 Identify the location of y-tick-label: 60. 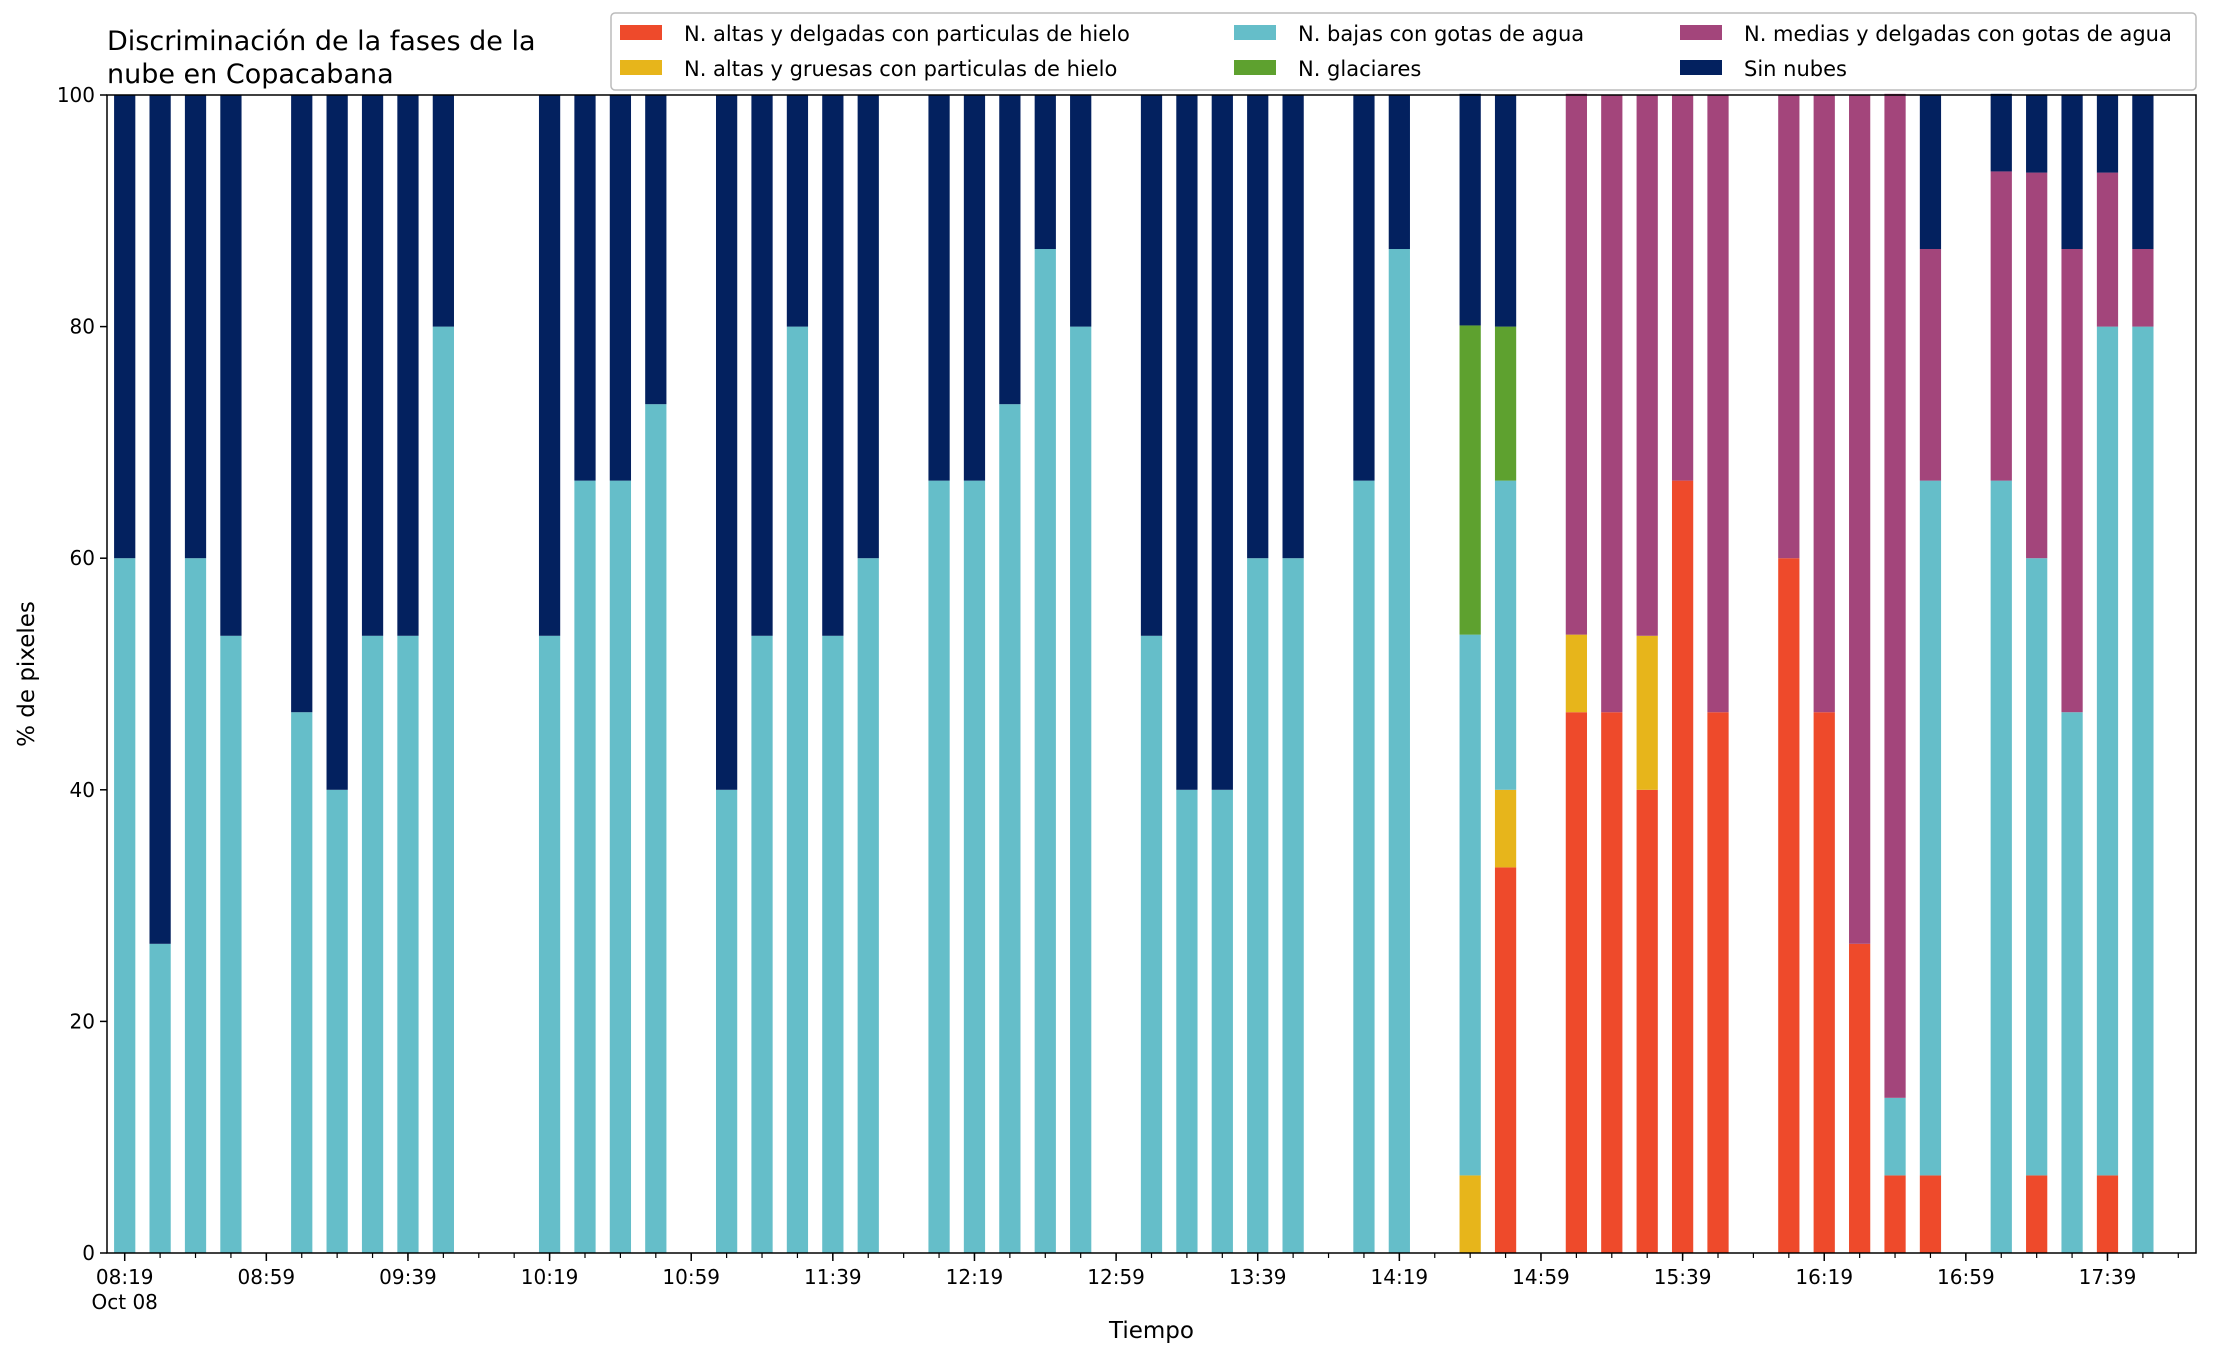
(82, 558).